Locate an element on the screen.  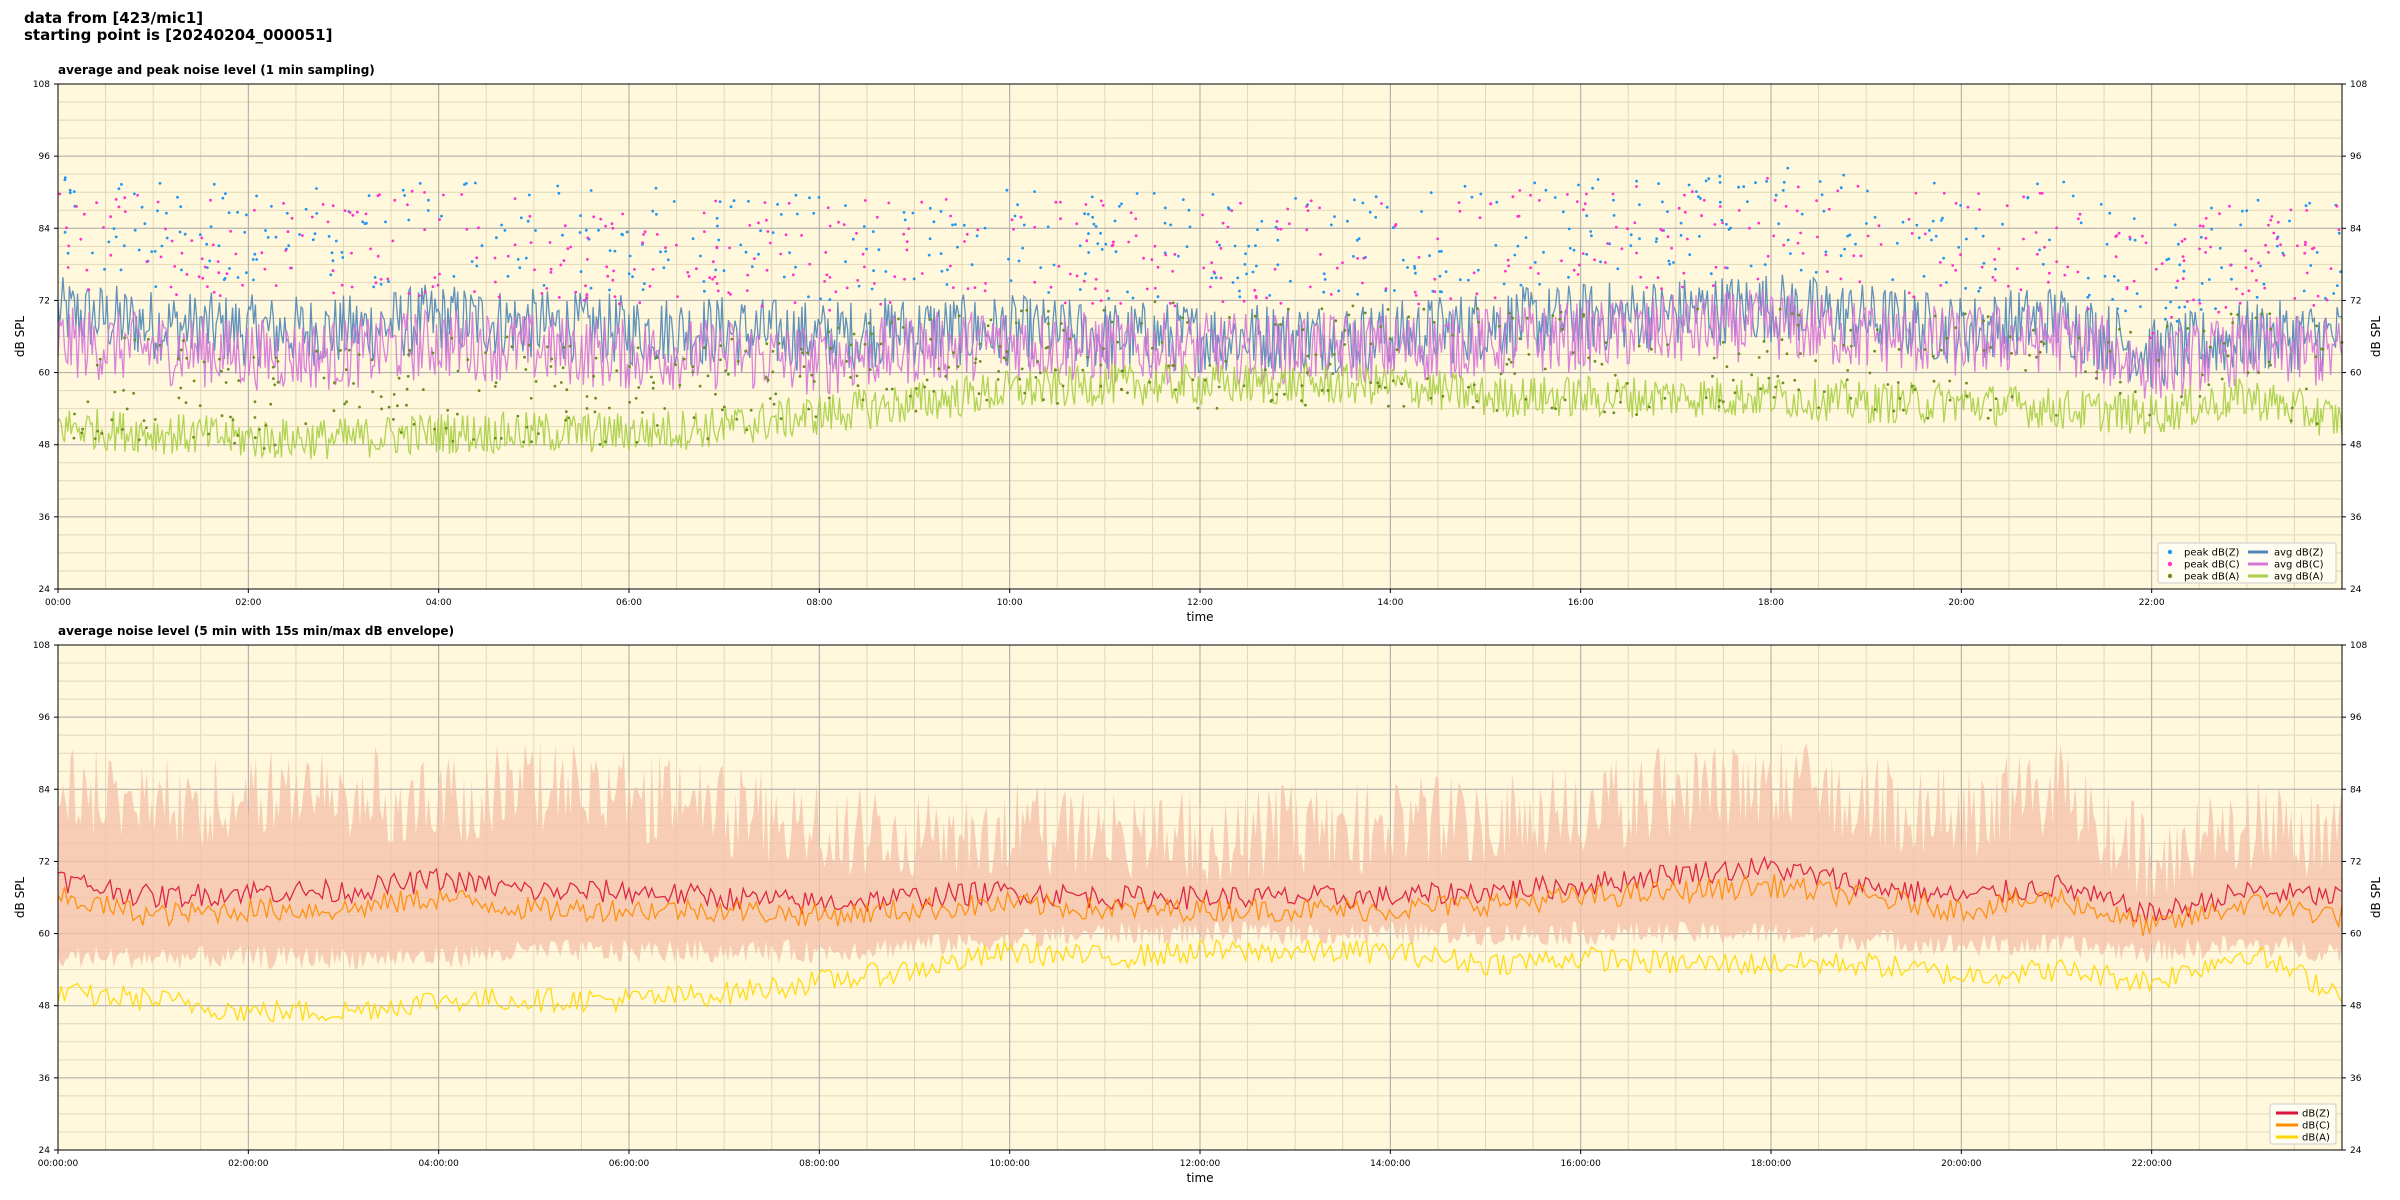
x-tick-label: 10:00 is located at coordinates (1010, 603).